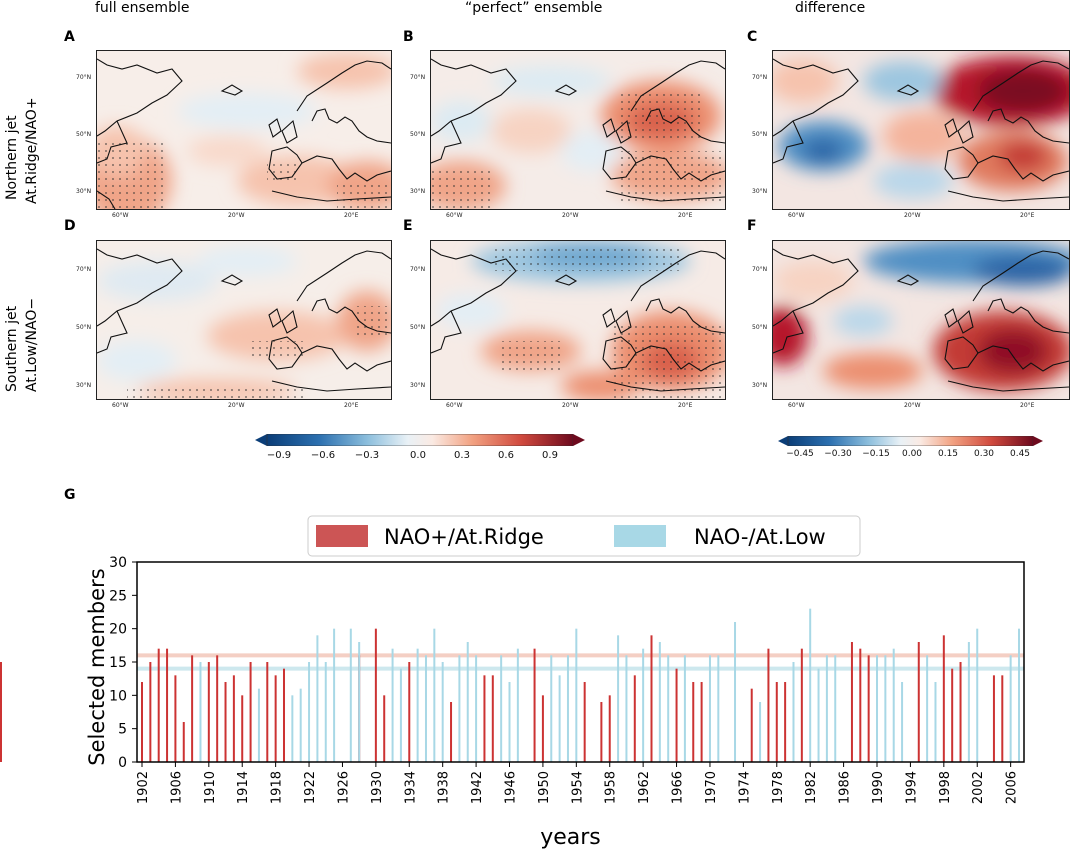 Image resolution: width=1084 pixels, height=853 pixels. Describe the element at coordinates (418, 455) in the screenshot. I see `colorbar-main-tick: 0.0` at that location.